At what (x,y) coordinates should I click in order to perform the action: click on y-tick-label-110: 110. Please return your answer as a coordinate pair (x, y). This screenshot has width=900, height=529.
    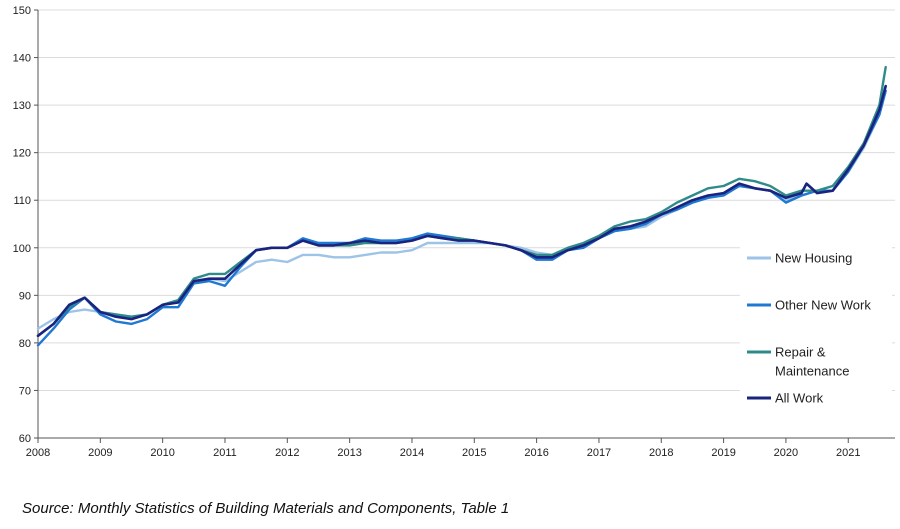
    Looking at the image, I should click on (22, 201).